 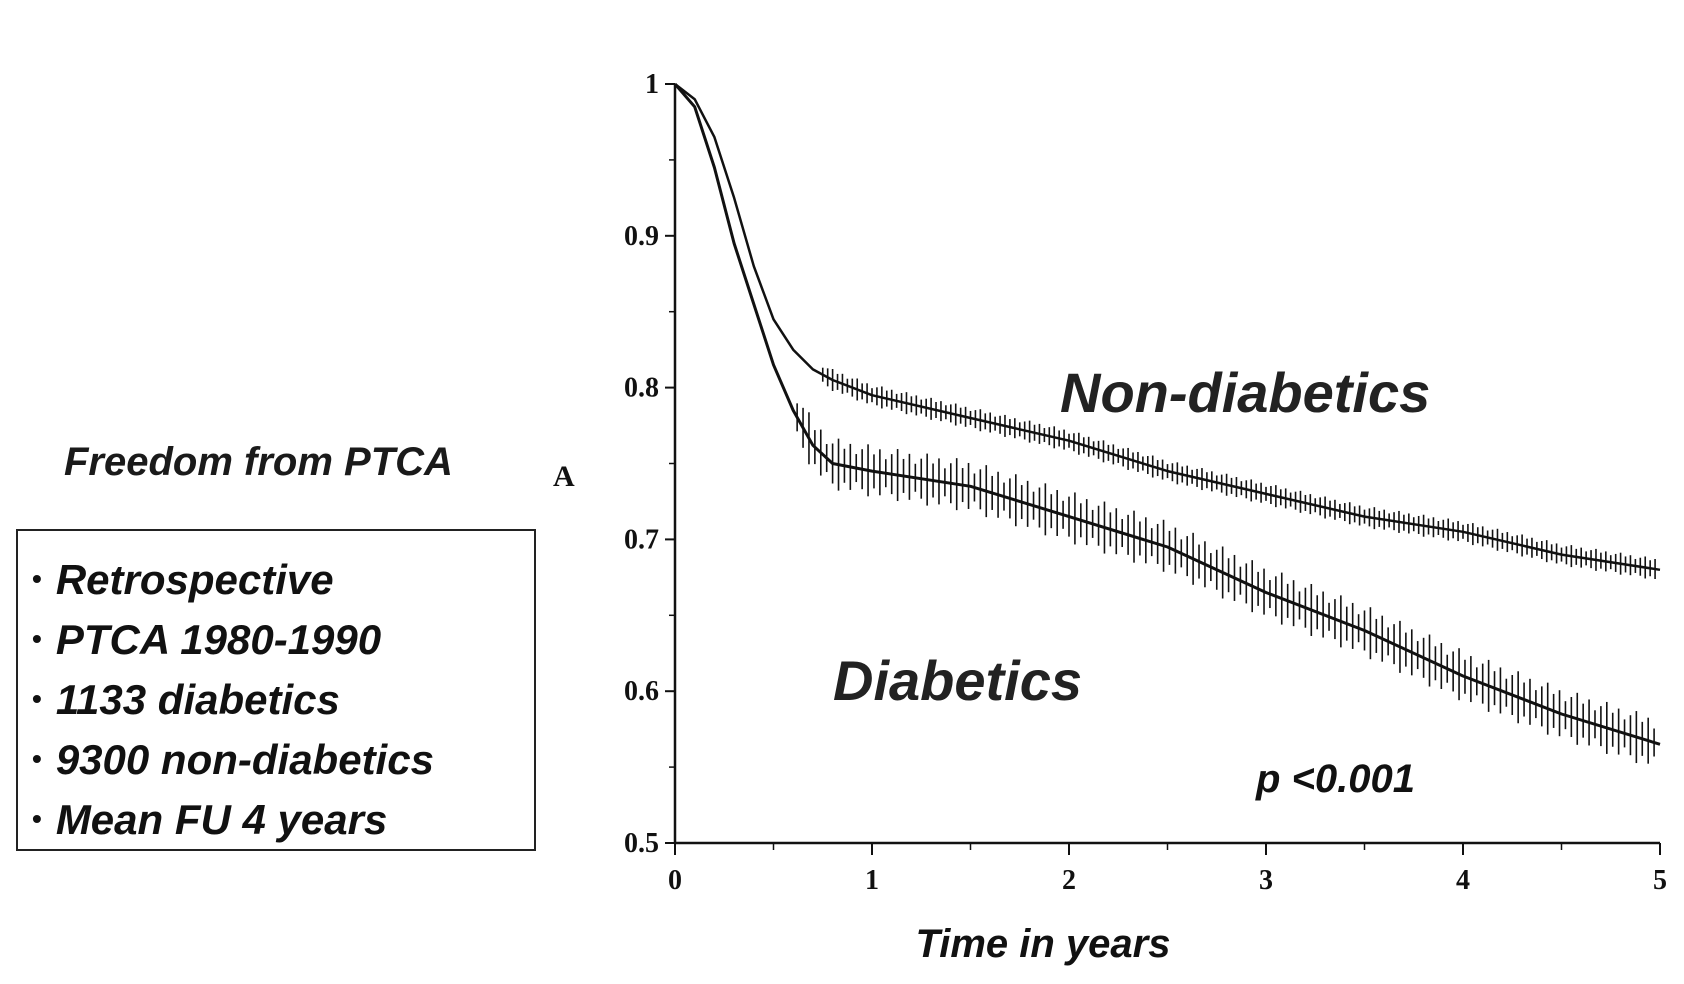 I want to click on side-title: Freedom from PTCA, so click(x=258, y=462).